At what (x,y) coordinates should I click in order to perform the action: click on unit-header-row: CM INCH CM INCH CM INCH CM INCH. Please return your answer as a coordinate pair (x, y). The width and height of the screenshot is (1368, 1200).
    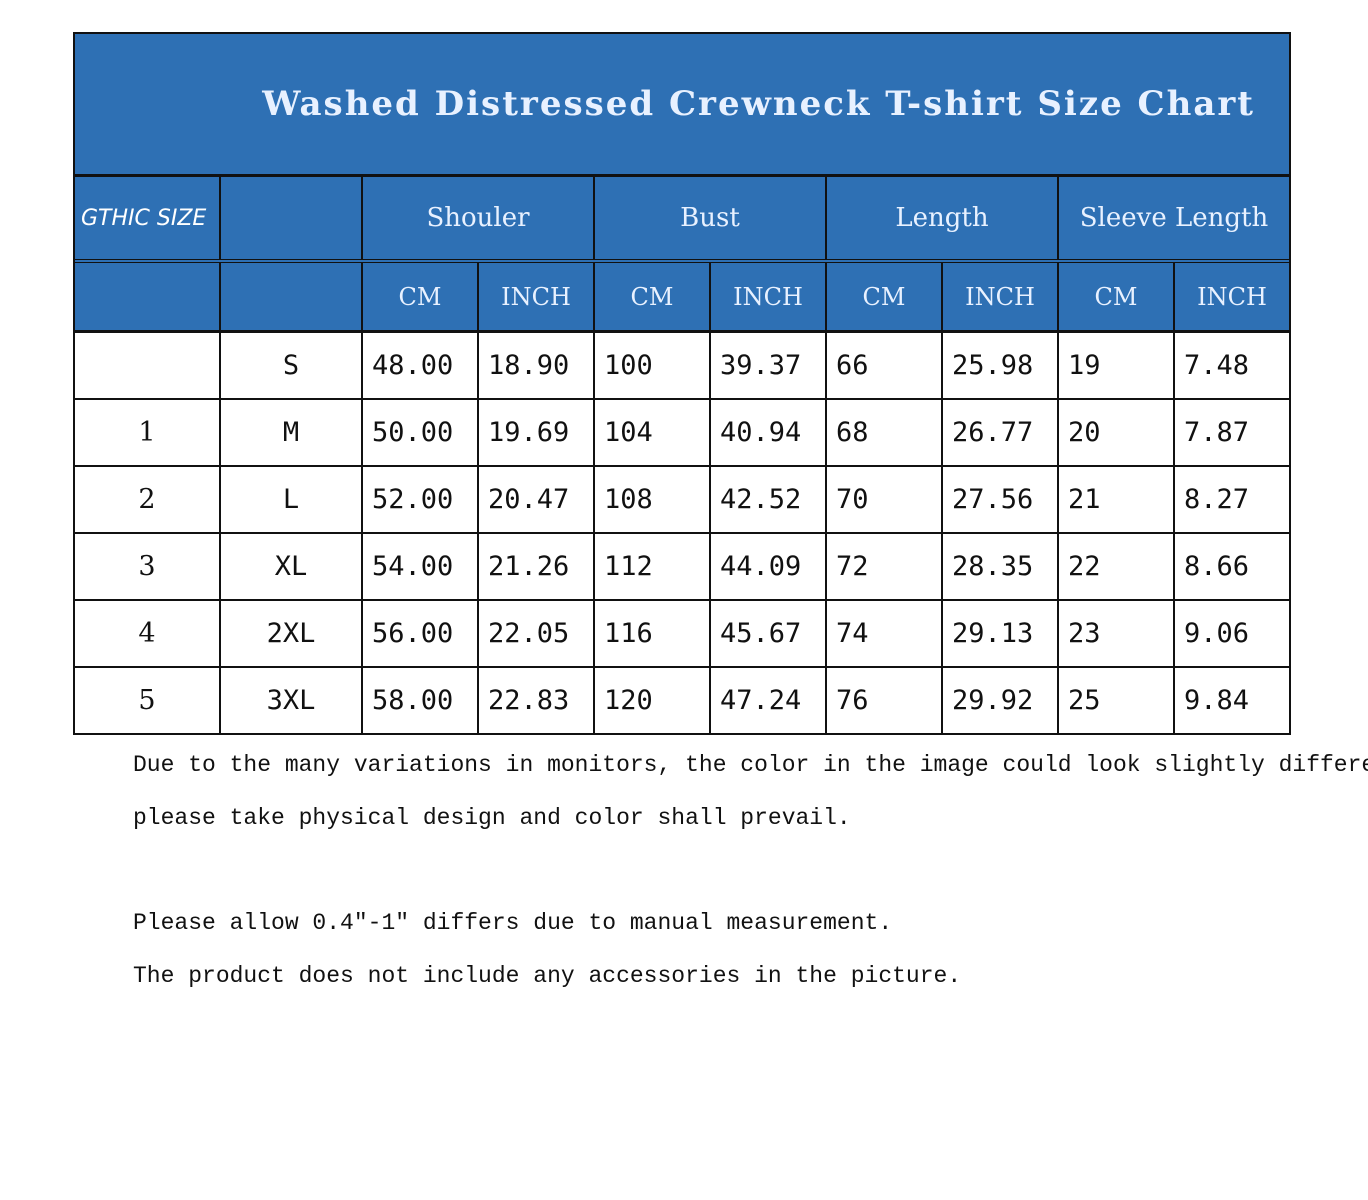
    Looking at the image, I should click on (682, 298).